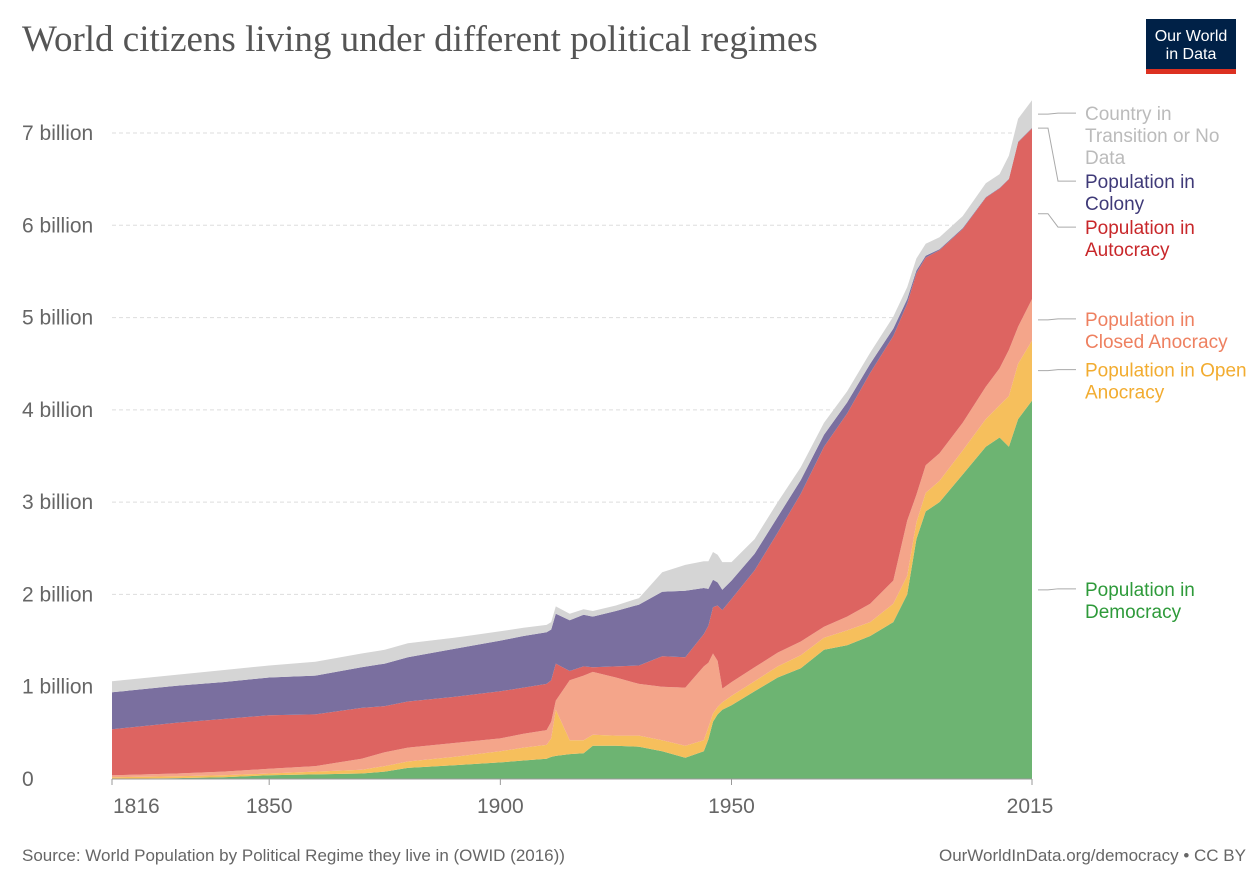  Describe the element at coordinates (1140, 239) in the screenshot. I see `legend-label-population-in-autocracy: Population in Autocracy` at that location.